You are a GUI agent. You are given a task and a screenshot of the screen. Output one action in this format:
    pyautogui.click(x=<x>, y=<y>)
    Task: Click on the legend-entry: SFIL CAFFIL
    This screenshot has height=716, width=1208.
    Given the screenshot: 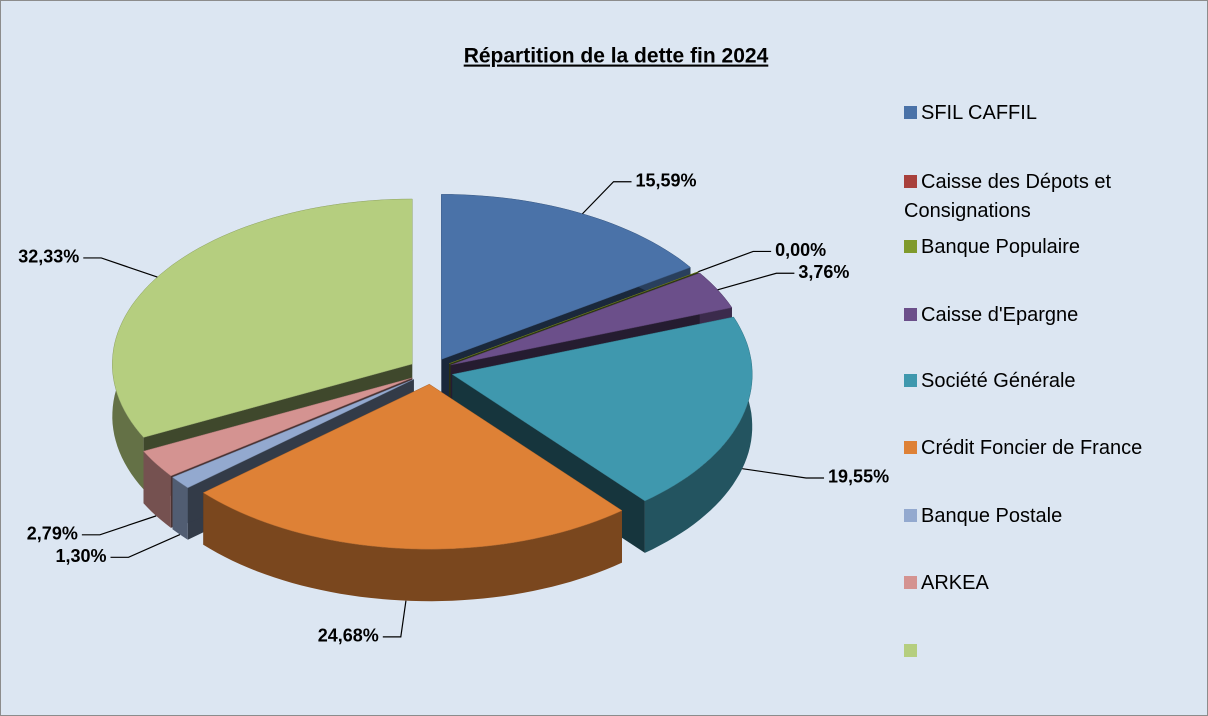 What is the action you would take?
    pyautogui.click(x=1054, y=113)
    